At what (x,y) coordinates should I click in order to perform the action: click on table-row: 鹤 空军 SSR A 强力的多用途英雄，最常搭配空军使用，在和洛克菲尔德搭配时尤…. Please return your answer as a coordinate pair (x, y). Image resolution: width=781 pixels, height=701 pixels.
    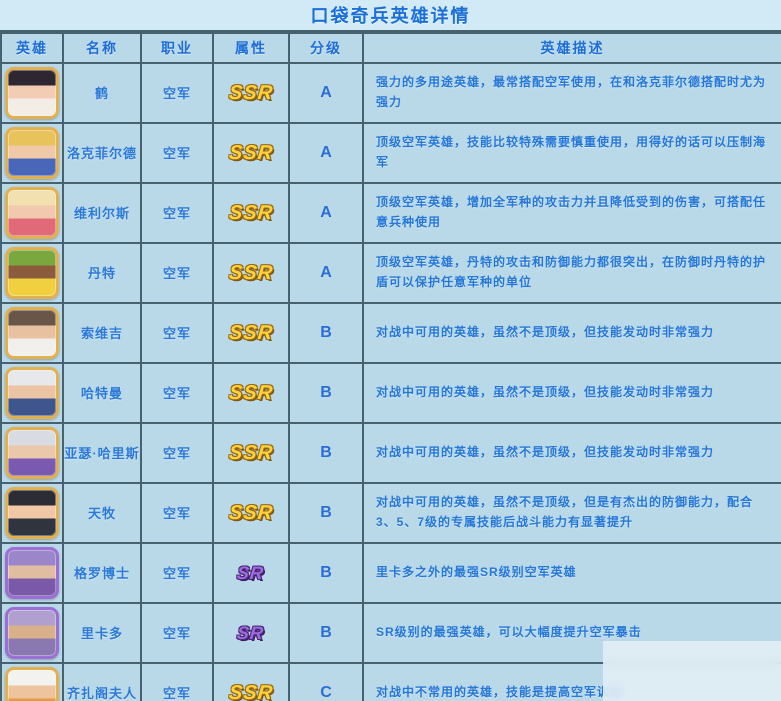
    Looking at the image, I should click on (390, 93).